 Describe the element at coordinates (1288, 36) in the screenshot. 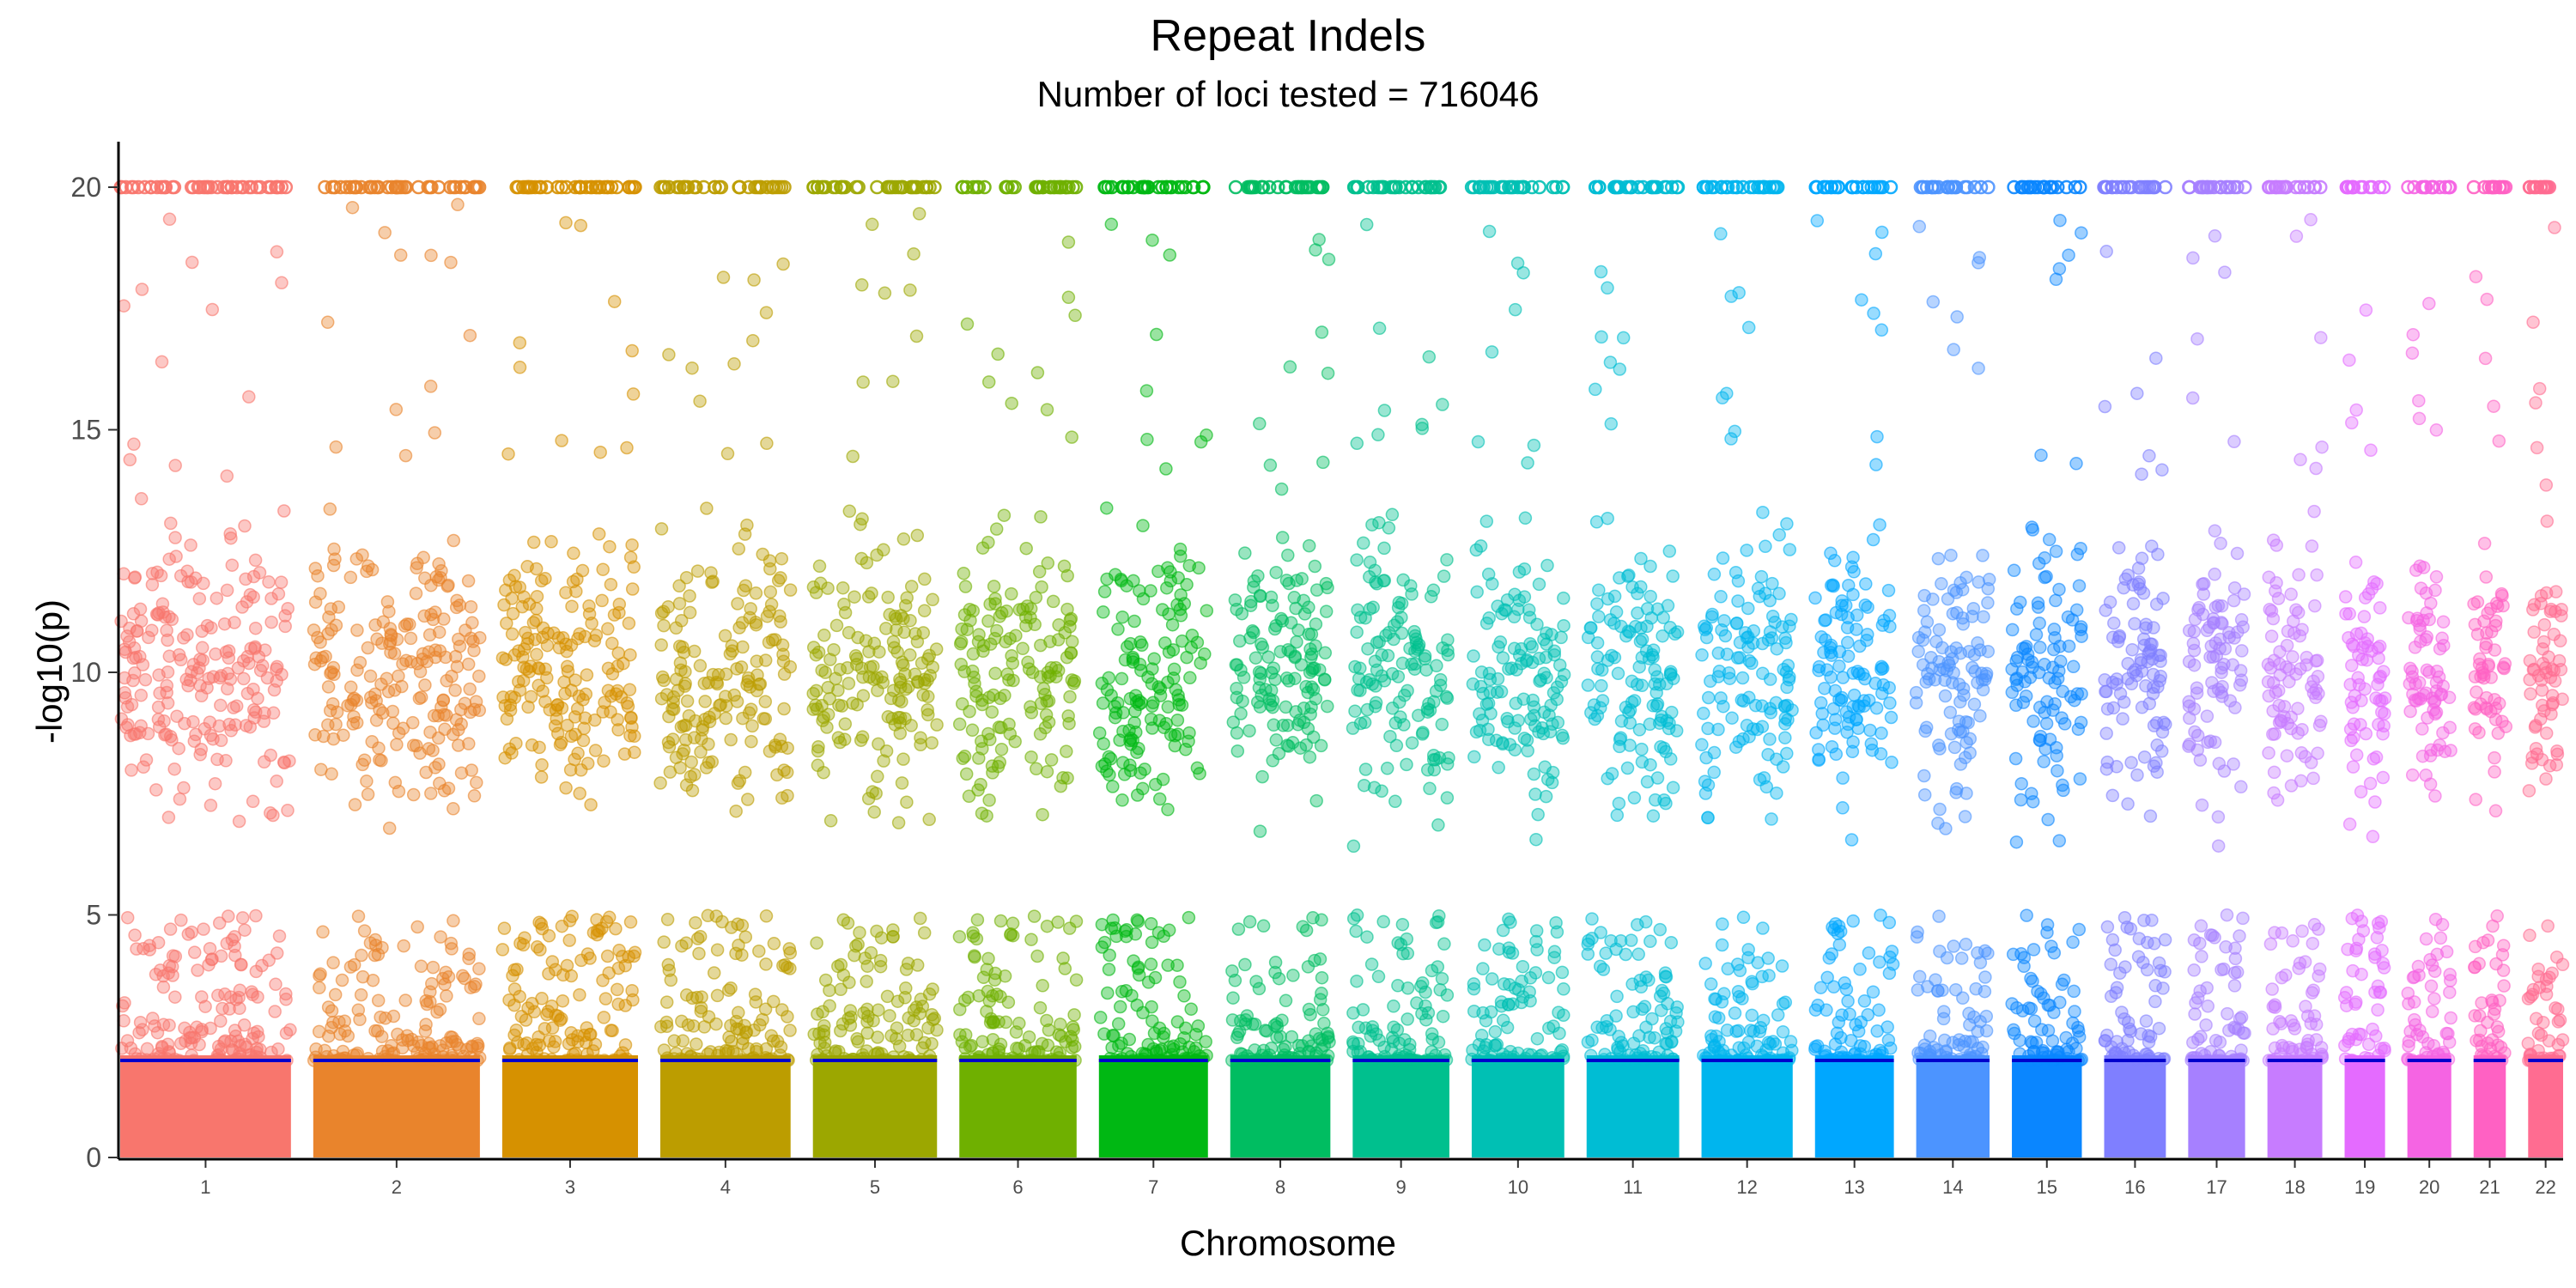

I see `chart-title: Repeat Indels` at that location.